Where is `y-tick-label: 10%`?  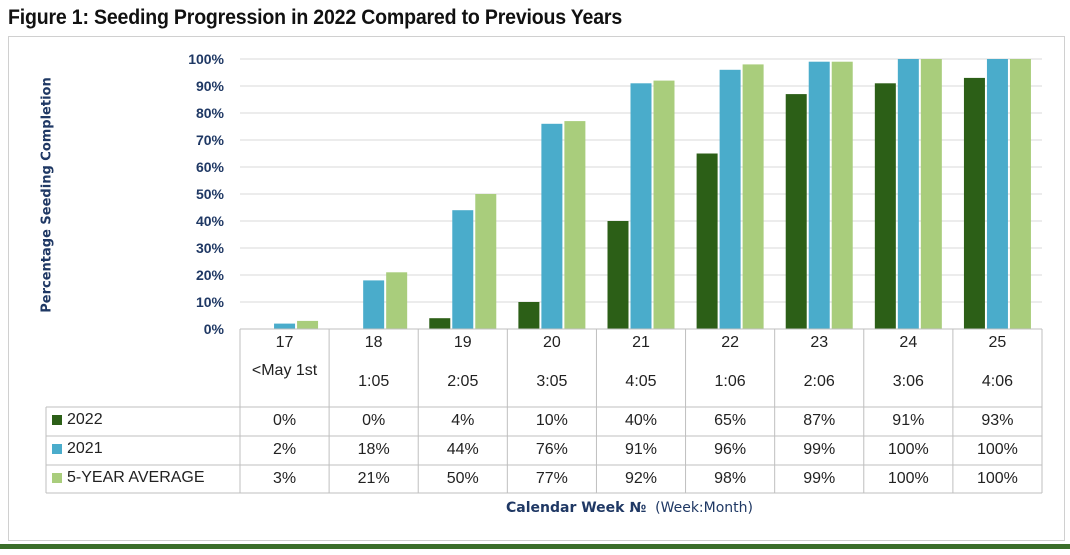
y-tick-label: 10% is located at coordinates (209, 302).